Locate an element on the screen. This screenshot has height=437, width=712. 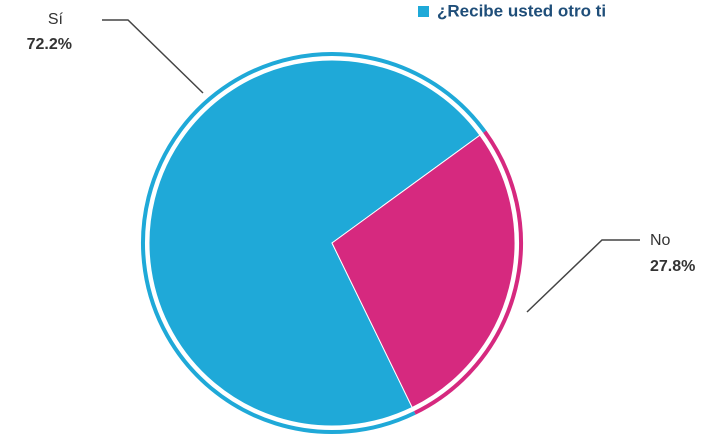
slice-label: No is located at coordinates (660, 240).